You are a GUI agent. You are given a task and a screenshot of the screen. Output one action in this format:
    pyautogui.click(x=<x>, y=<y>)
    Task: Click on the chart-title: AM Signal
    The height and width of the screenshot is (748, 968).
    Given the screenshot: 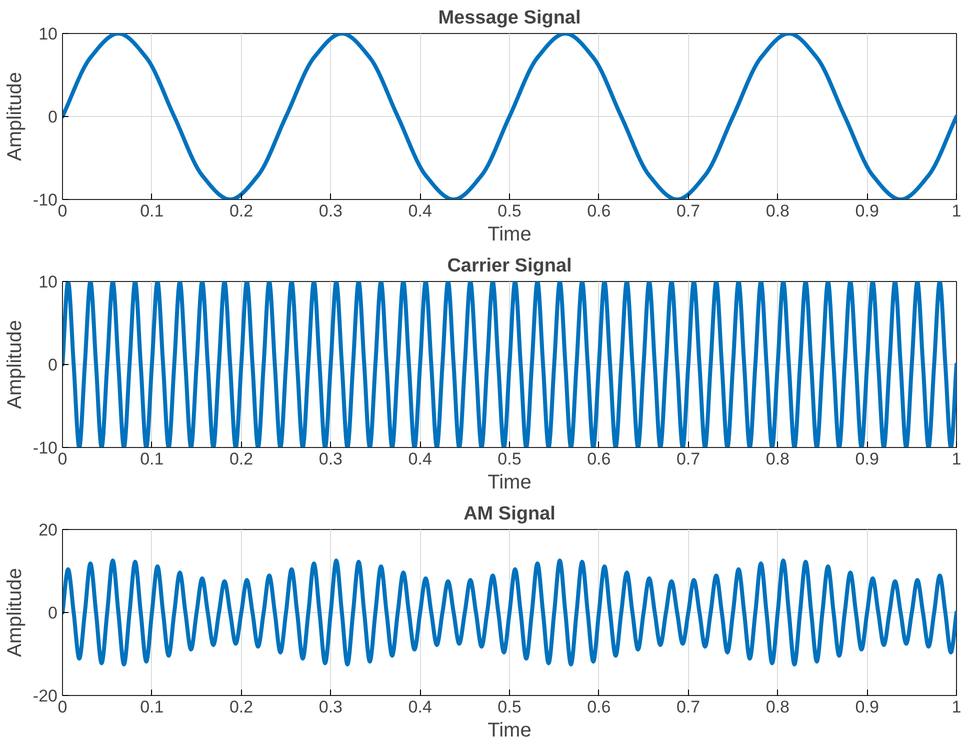 What is the action you would take?
    pyautogui.click(x=510, y=514)
    